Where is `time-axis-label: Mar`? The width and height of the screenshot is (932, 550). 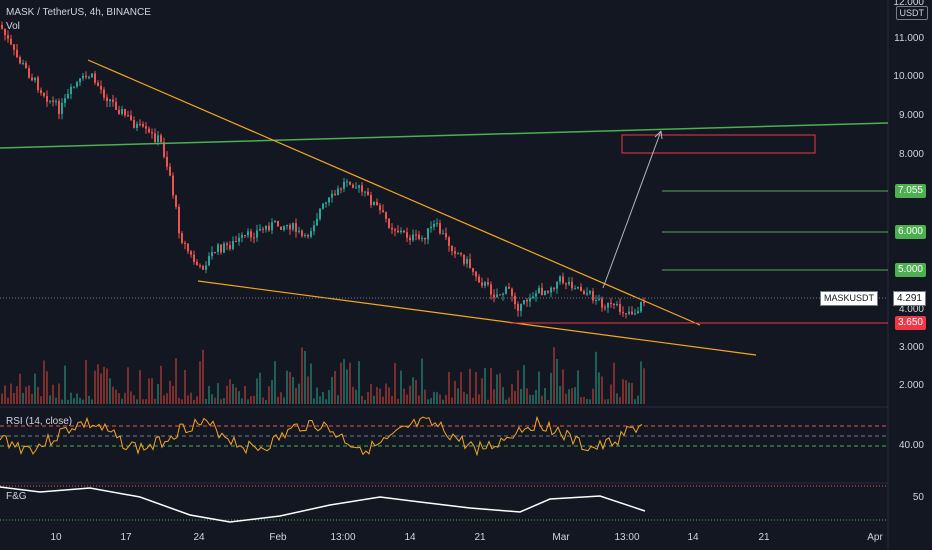
time-axis-label: Mar is located at coordinates (561, 537).